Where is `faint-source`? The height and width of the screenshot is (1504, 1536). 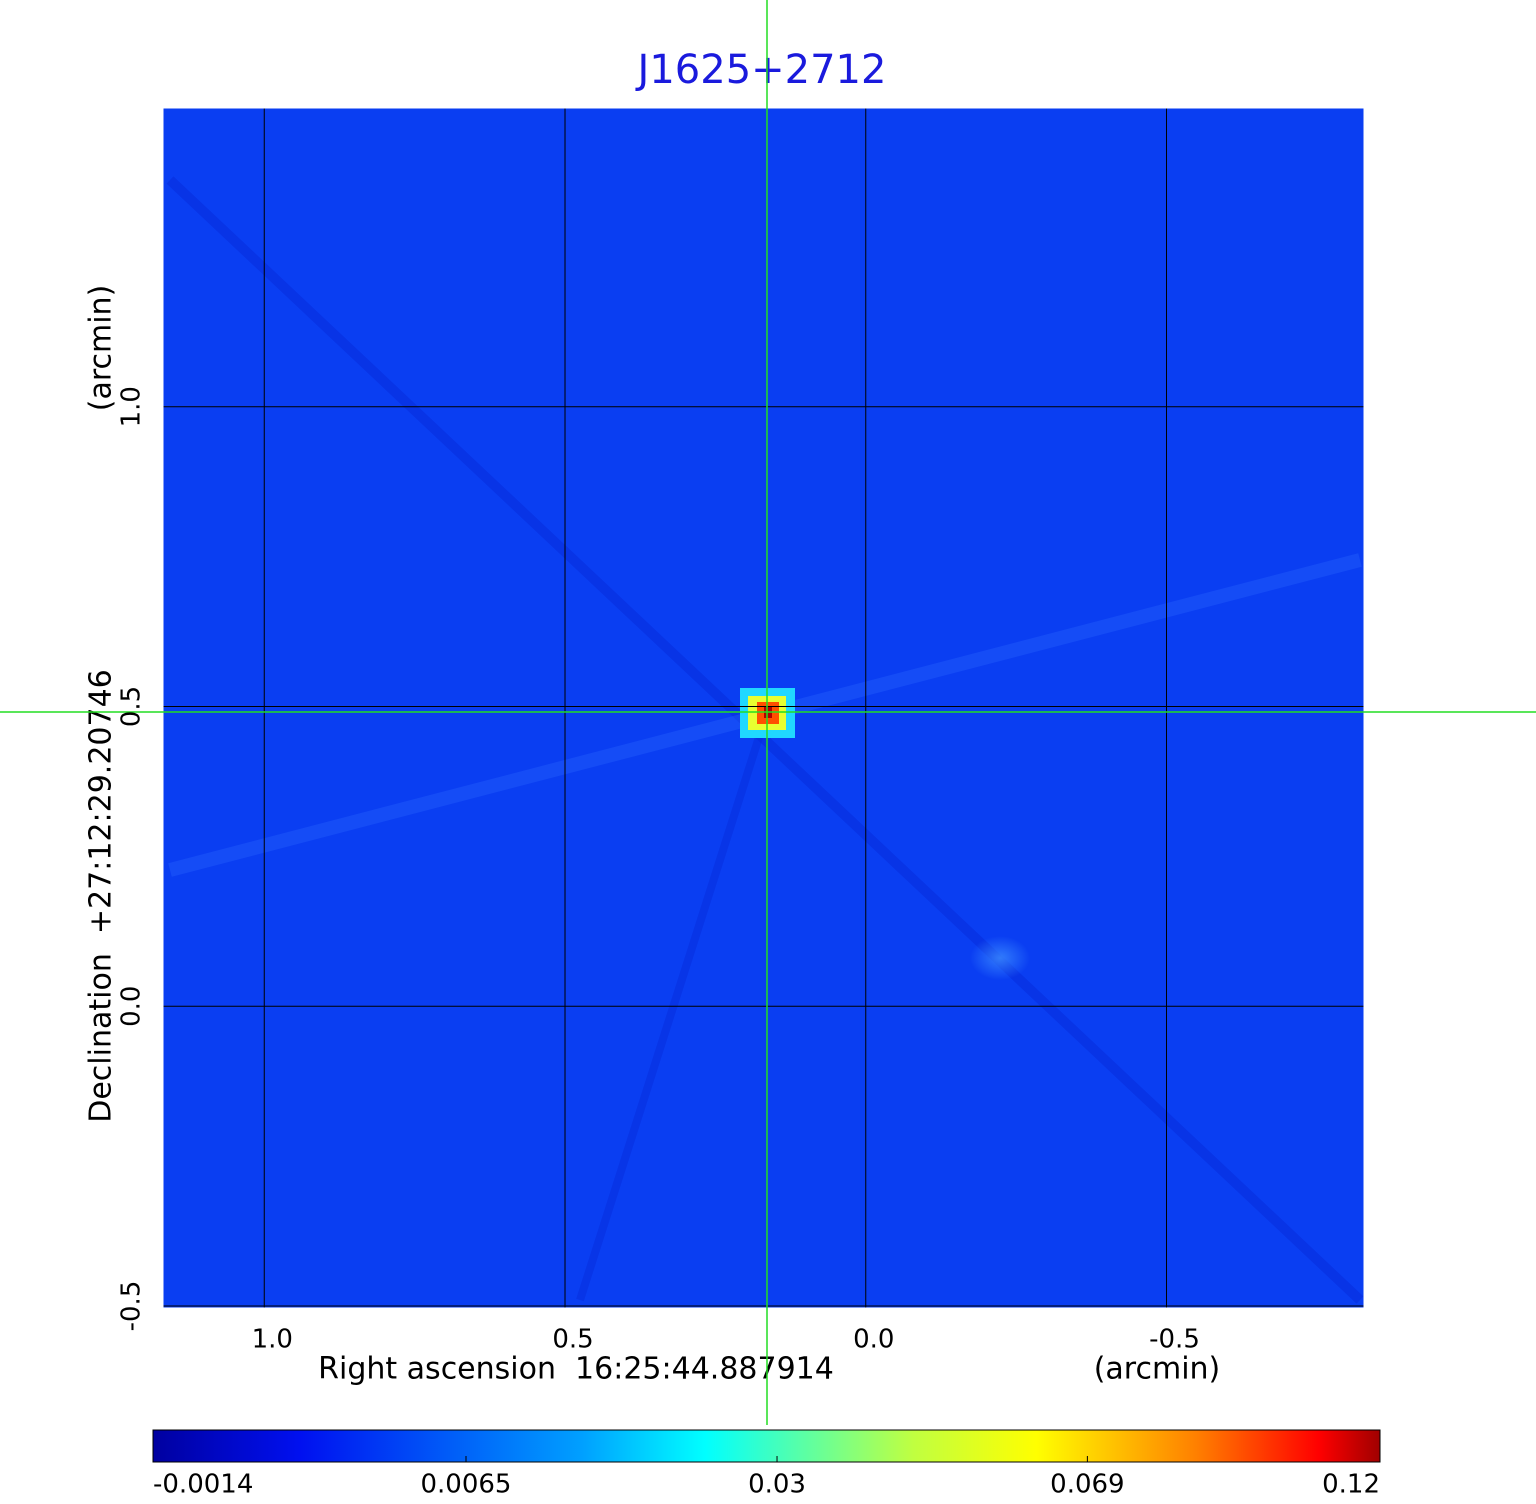
faint-source is located at coordinates (1000, 958).